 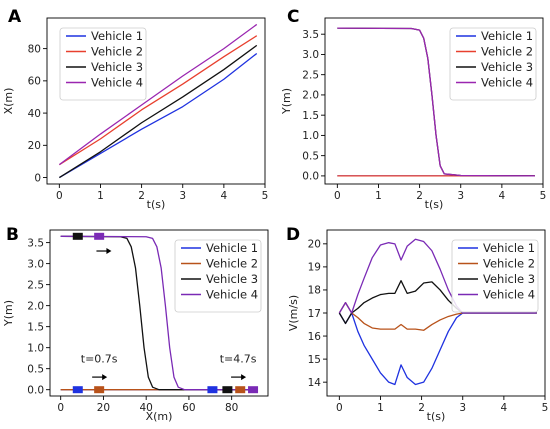 I want to click on y-axis-label: X(m), so click(x=8, y=101).